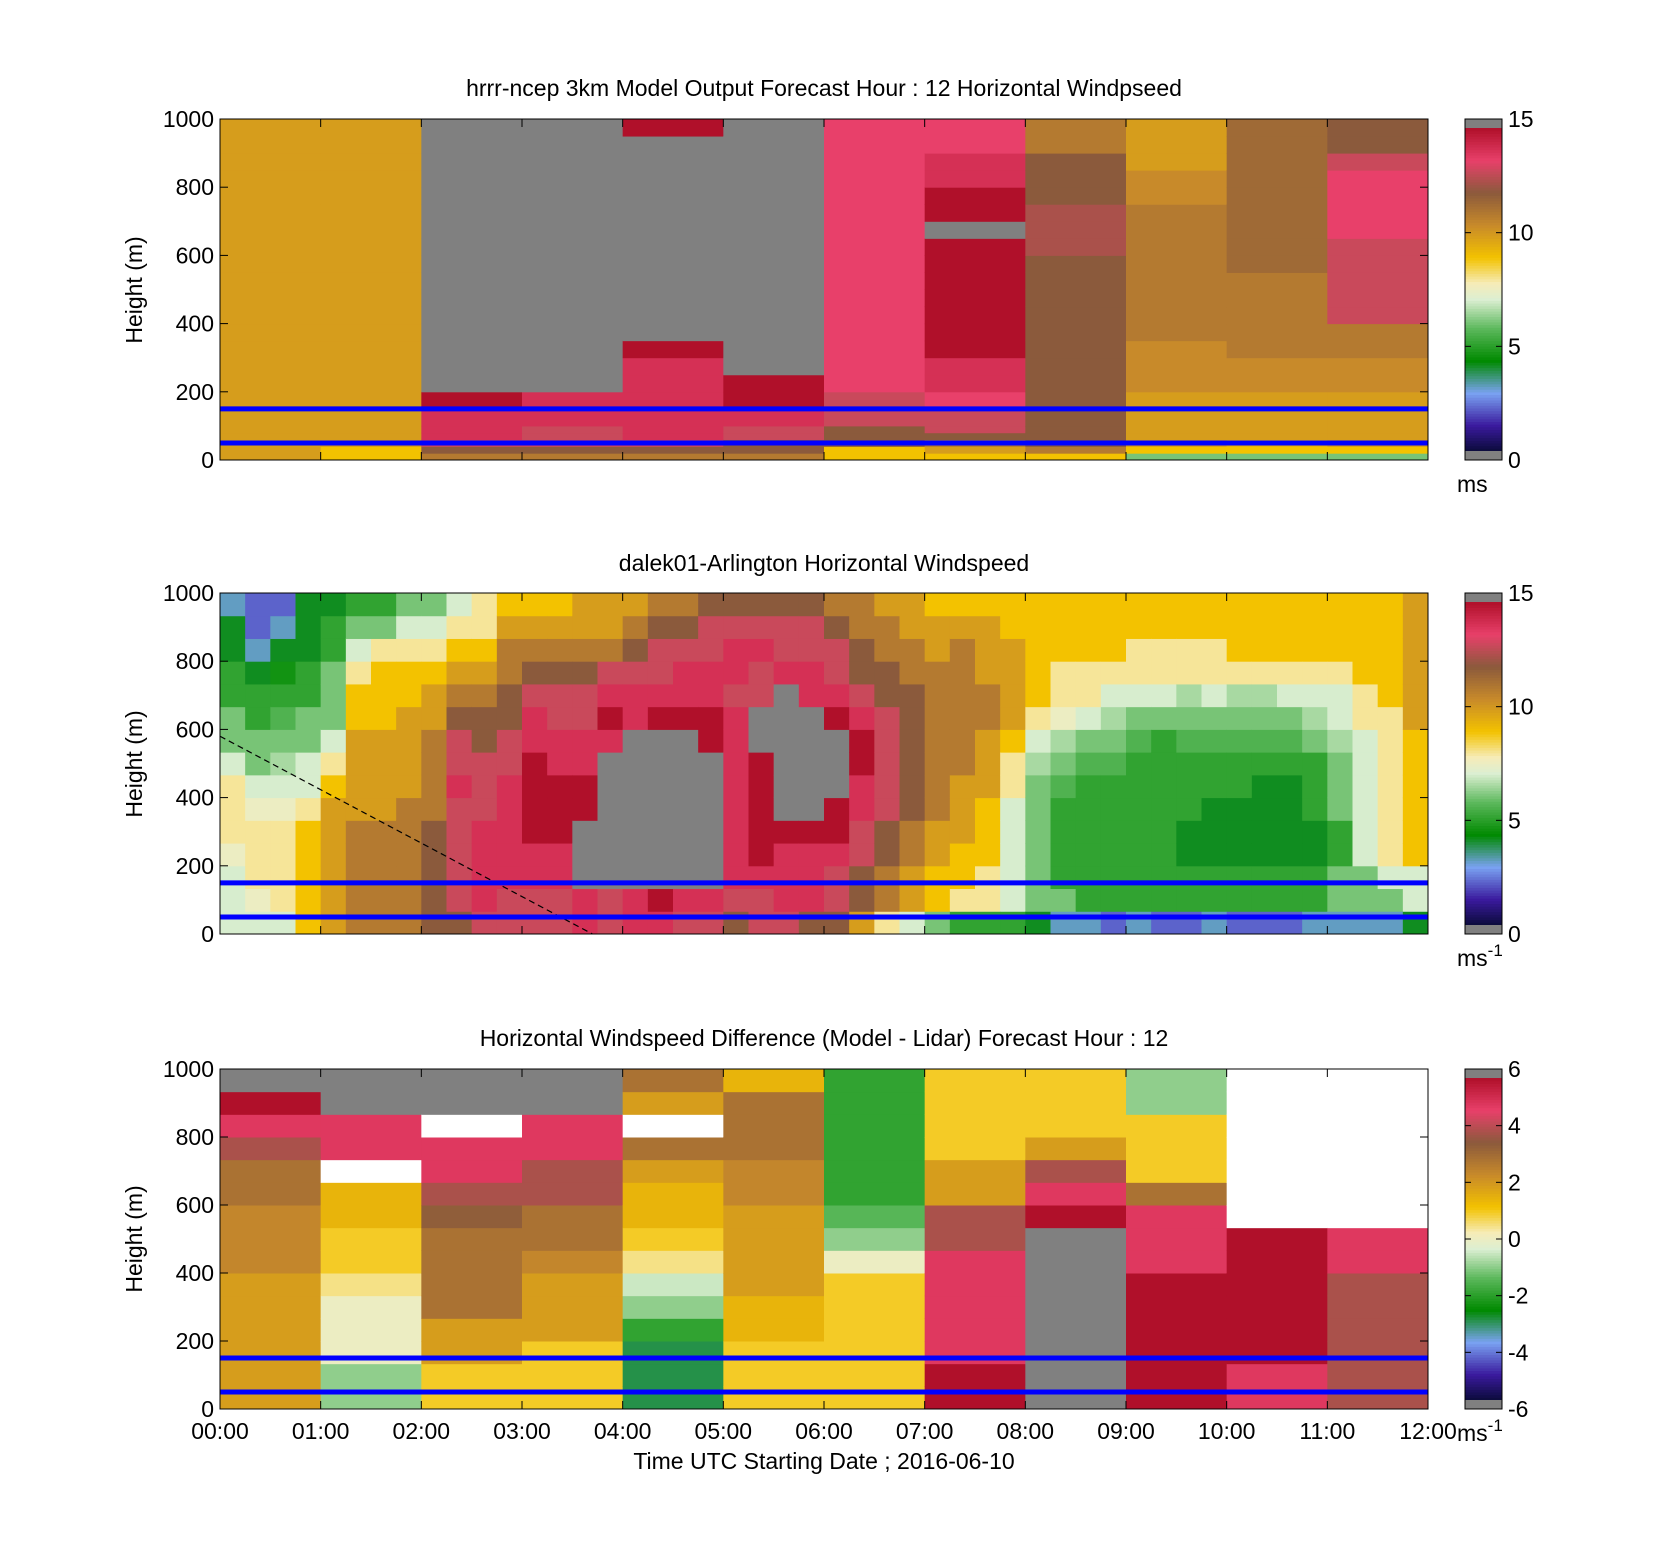 The height and width of the screenshot is (1561, 1680). Describe the element at coordinates (195, 798) in the screenshot. I see `y-tick-label: 400` at that location.